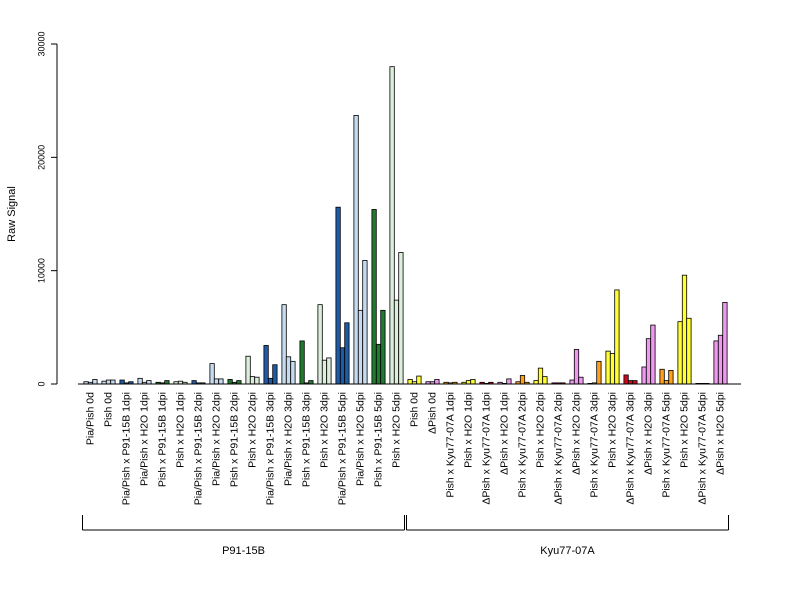  What do you see at coordinates (343, 448) in the screenshot?
I see `x-tick-label: Pia/Pish x P91-15B 5dpi` at bounding box center [343, 448].